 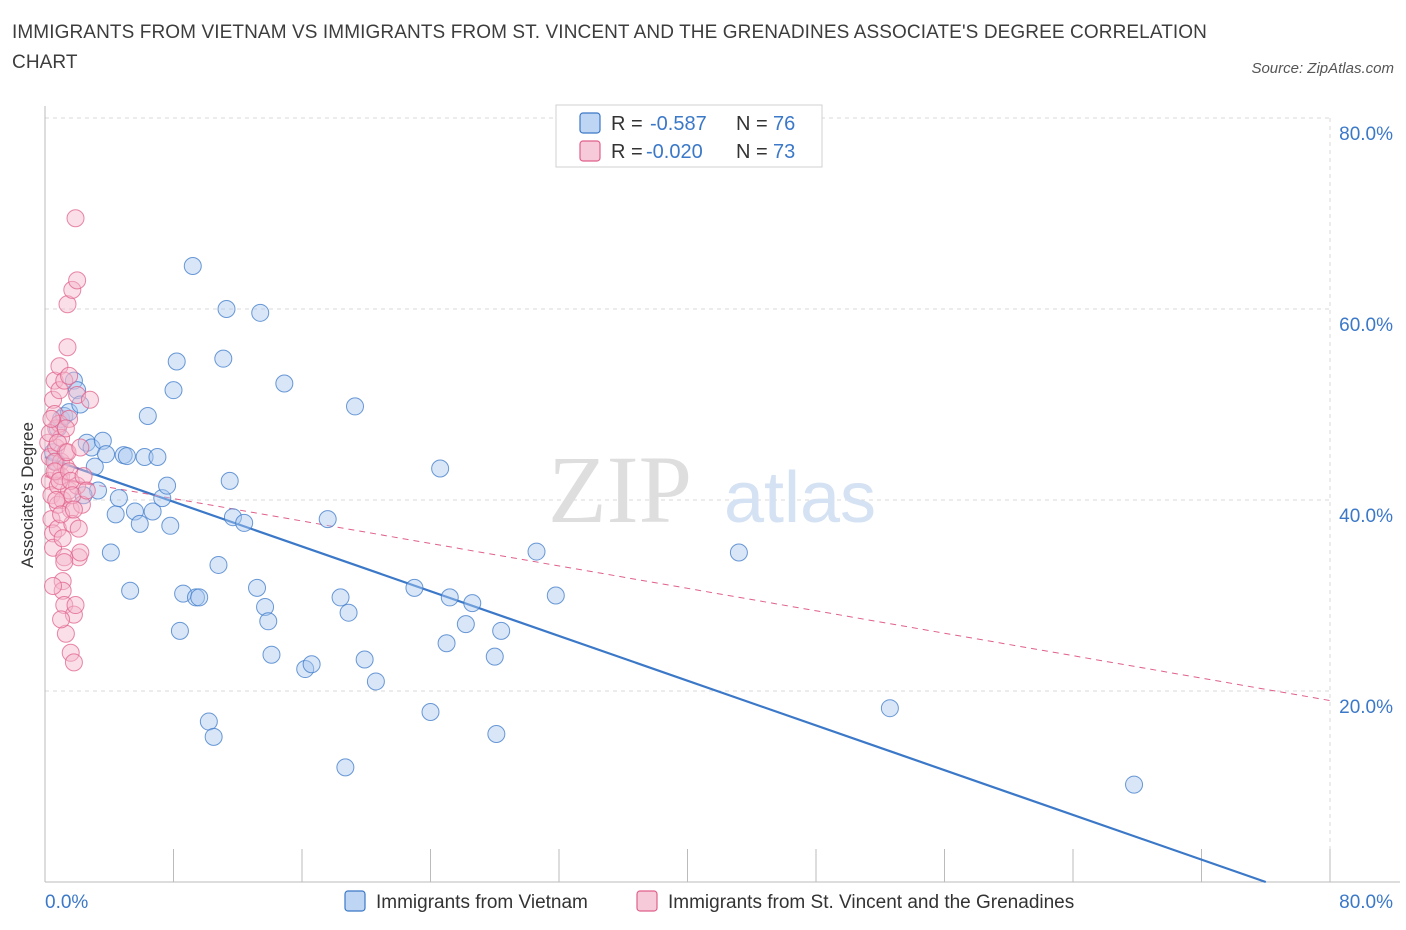 I want to click on correlation-legend: R = -0.587 N = 76 R = -0.020 N = 73, so click(x=689, y=136).